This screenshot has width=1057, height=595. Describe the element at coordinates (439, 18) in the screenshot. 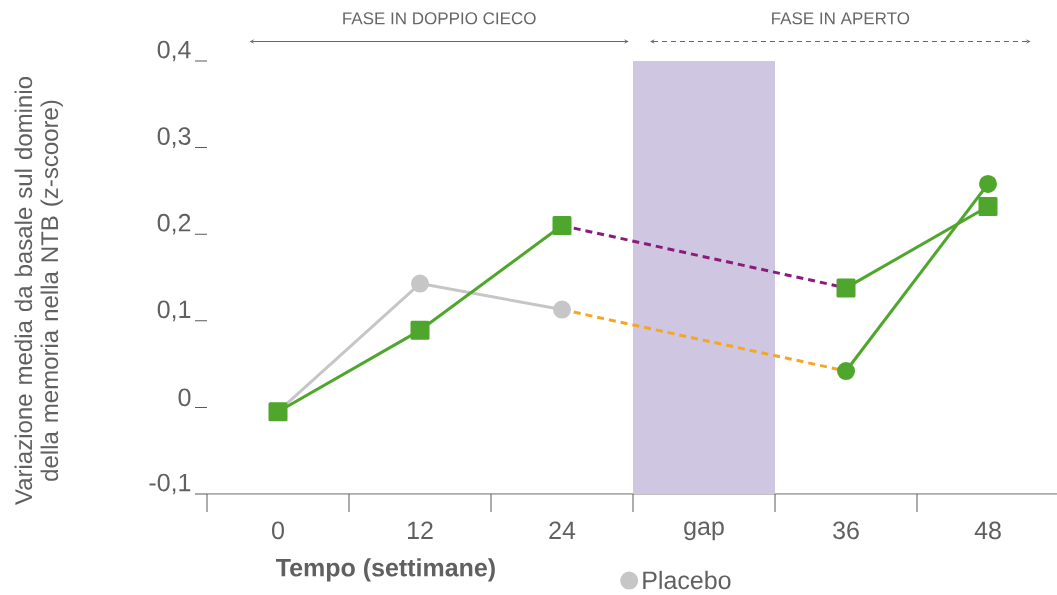

I see `text: FASE IN DOPPIO CIECO` at that location.